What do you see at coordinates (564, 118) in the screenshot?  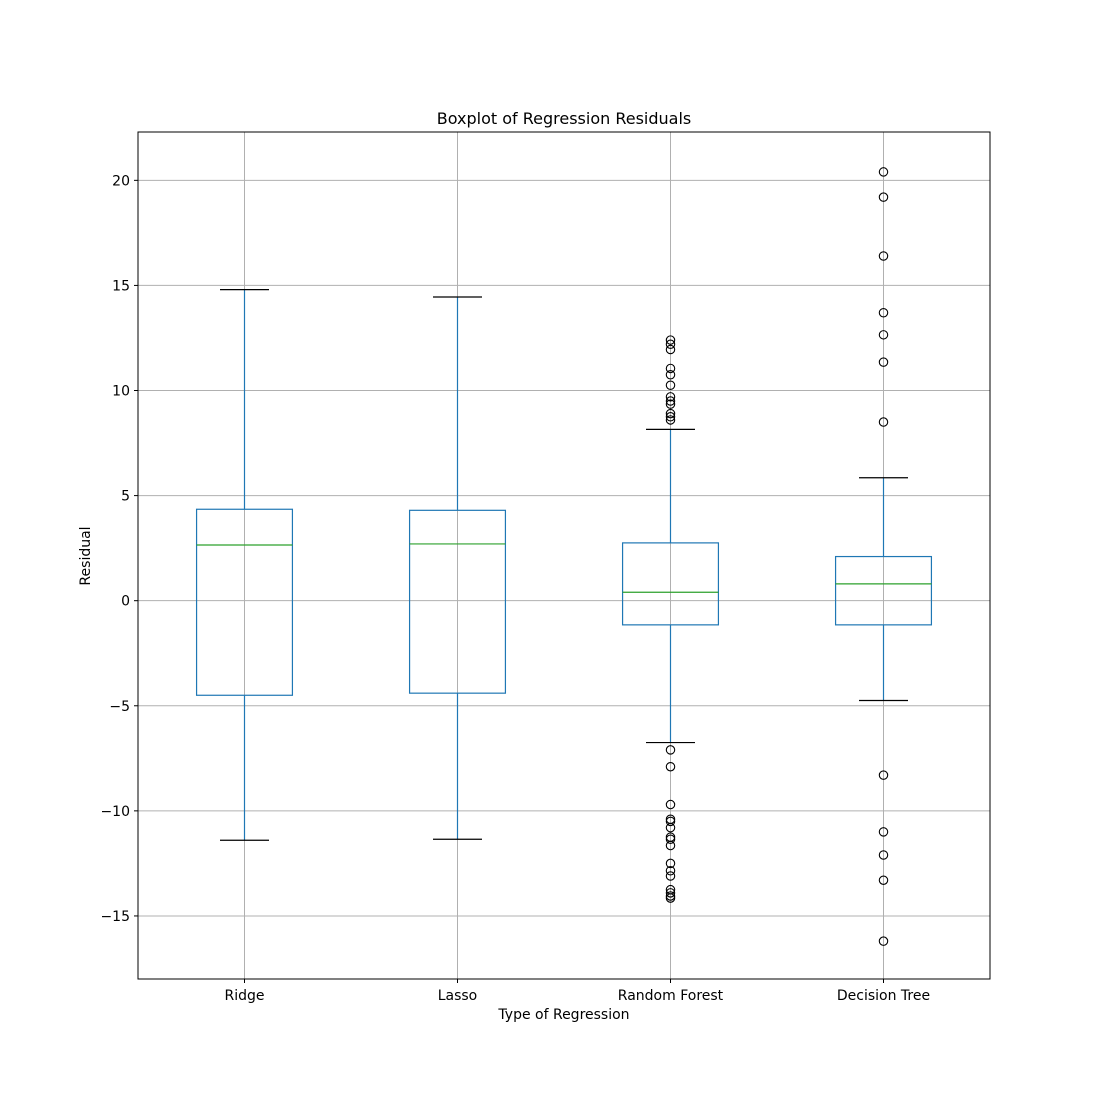 I see `chart-title: Boxplot of Regression Residuals` at bounding box center [564, 118].